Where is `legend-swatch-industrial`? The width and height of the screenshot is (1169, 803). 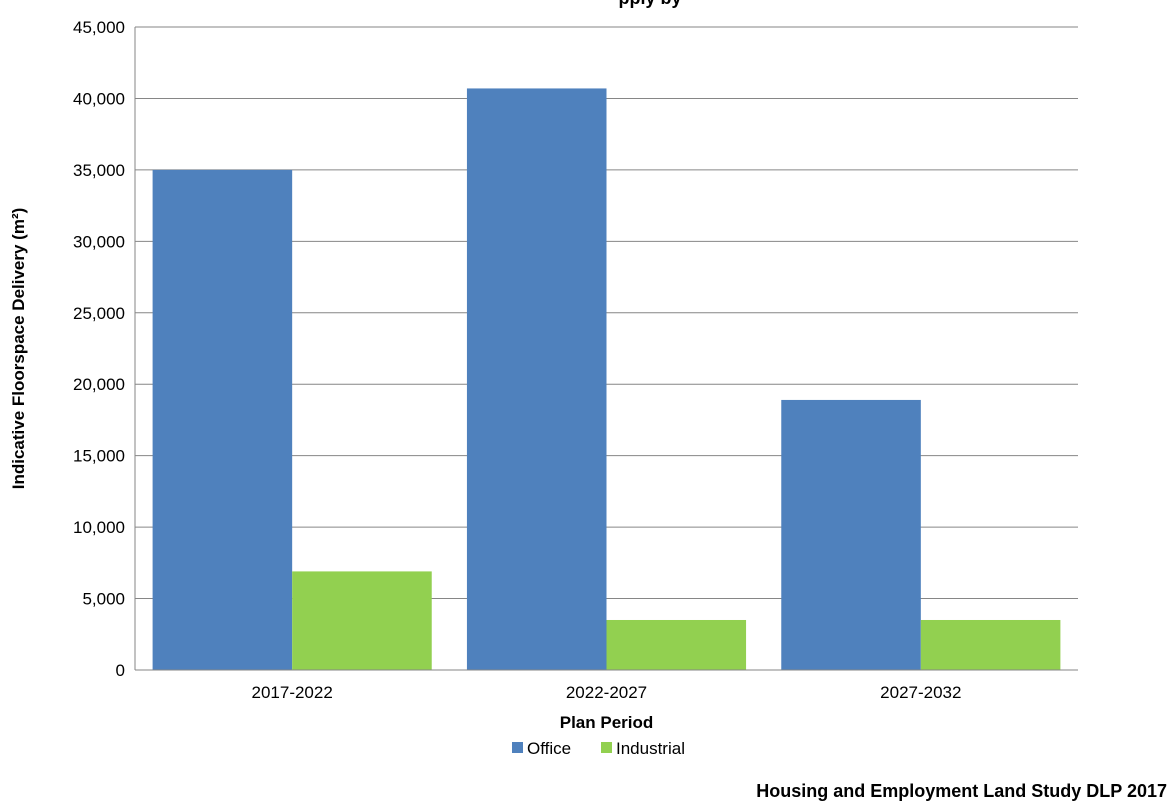
legend-swatch-industrial is located at coordinates (606, 747).